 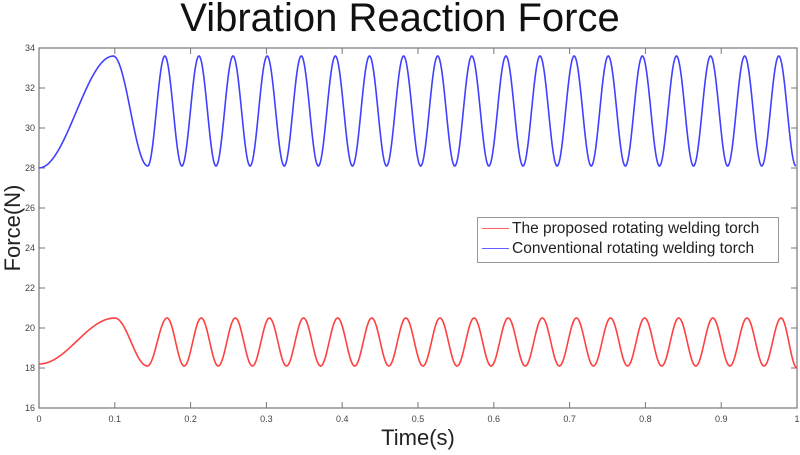 What do you see at coordinates (30, 288) in the screenshot?
I see `y-tick-label: 22` at bounding box center [30, 288].